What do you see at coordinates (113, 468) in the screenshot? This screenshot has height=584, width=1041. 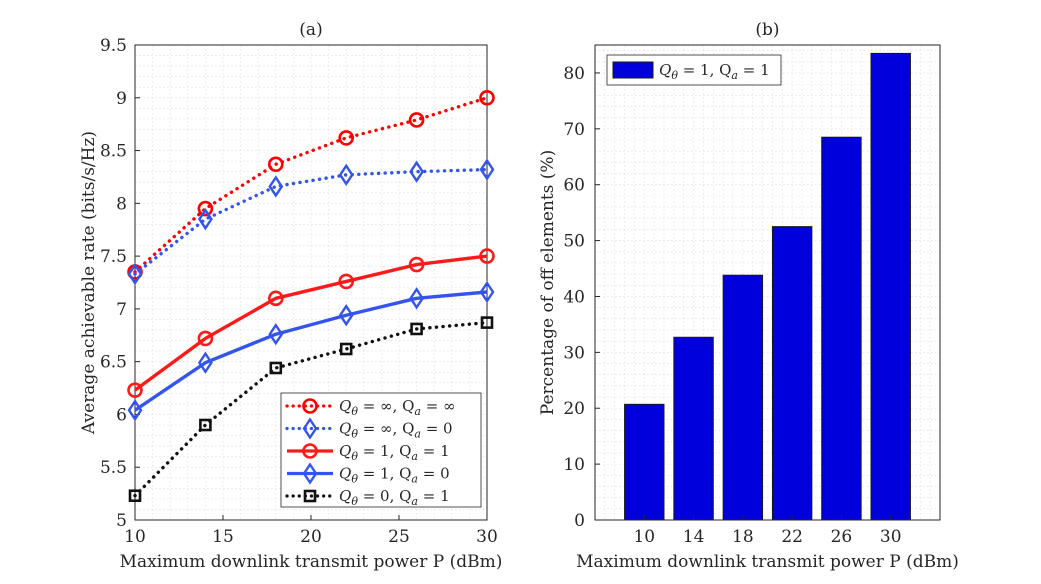 I see `y-tick-label: 5.5` at bounding box center [113, 468].